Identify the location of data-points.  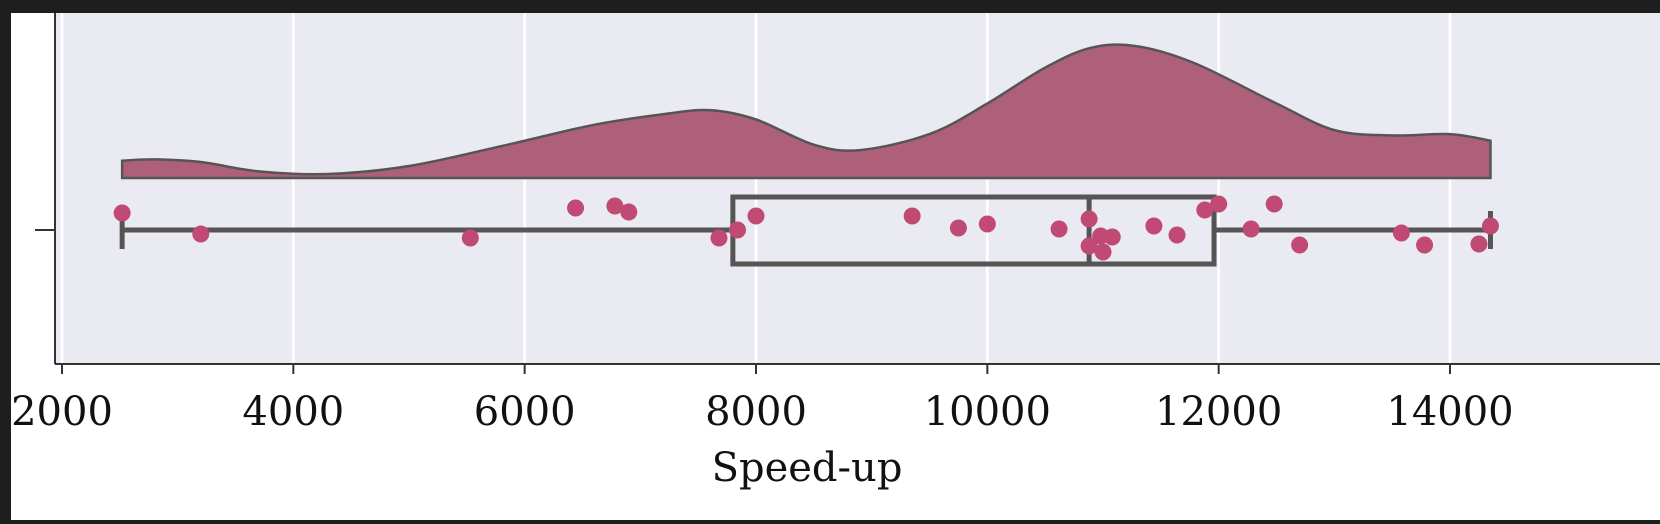
(806, 228).